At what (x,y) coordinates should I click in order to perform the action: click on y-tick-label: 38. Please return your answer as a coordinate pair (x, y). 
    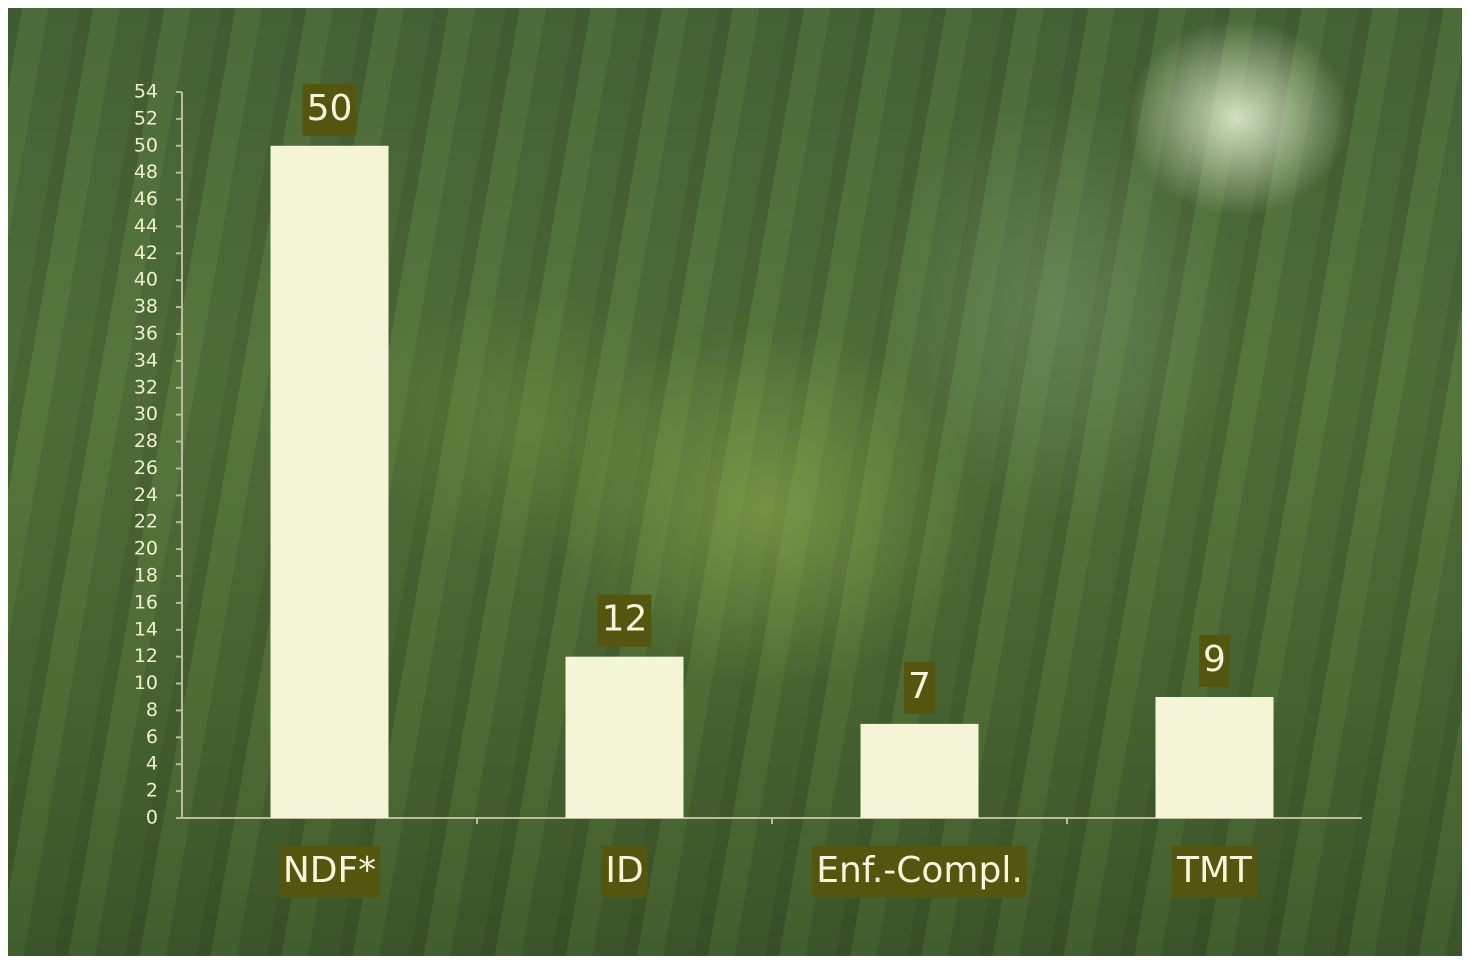
    Looking at the image, I should click on (146, 307).